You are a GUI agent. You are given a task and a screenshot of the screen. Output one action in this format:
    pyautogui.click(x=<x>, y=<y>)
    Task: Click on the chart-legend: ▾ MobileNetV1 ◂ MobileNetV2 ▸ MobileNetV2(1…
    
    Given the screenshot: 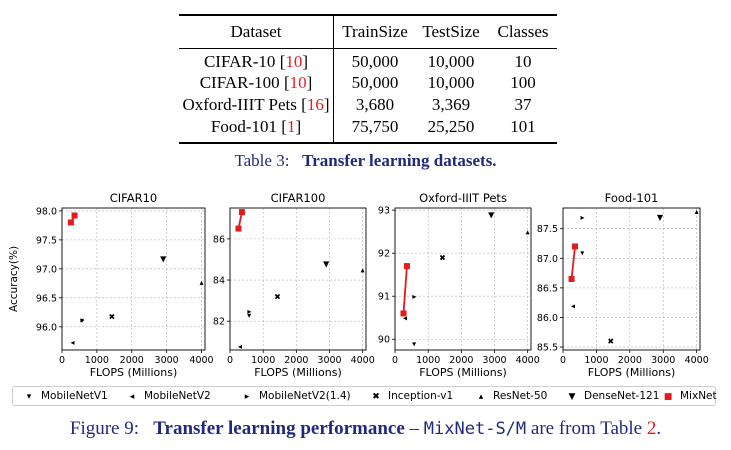 What is the action you would take?
    pyautogui.click(x=364, y=396)
    